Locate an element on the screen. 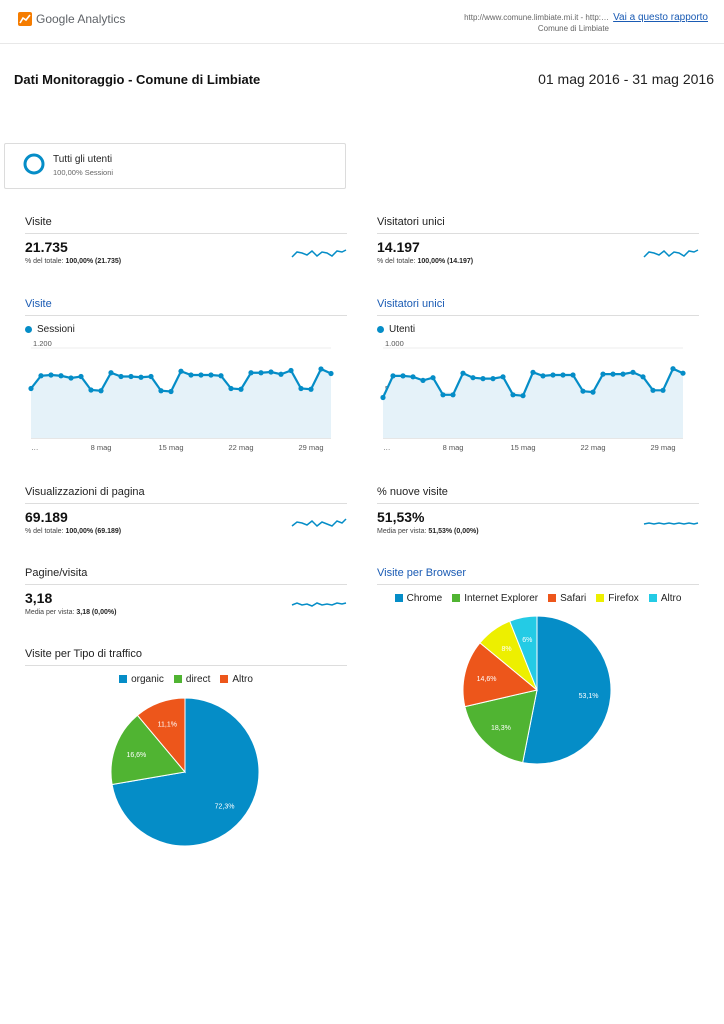  report-title: Dati Monitoraggio - Comune di Limbiate is located at coordinates (137, 79).